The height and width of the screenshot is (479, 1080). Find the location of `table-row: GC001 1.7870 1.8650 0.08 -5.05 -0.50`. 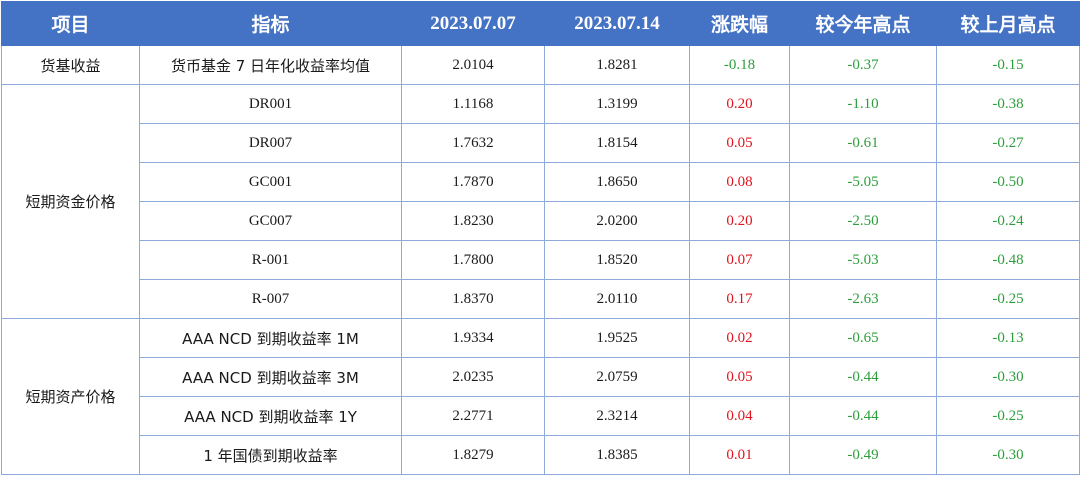

table-row: GC001 1.7870 1.8650 0.08 -5.05 -0.50 is located at coordinates (541, 182).